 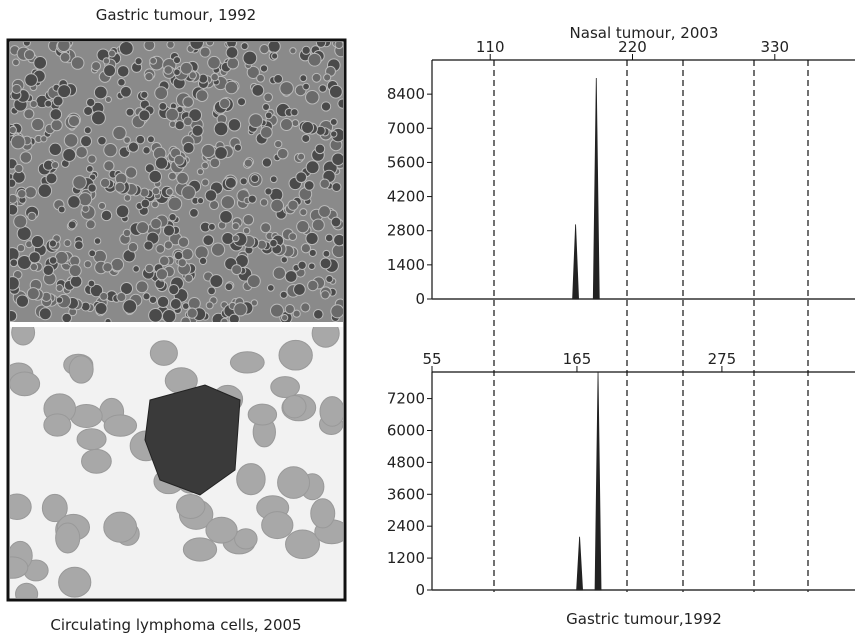 I want to click on x-tick-label: 55, so click(x=431, y=359).